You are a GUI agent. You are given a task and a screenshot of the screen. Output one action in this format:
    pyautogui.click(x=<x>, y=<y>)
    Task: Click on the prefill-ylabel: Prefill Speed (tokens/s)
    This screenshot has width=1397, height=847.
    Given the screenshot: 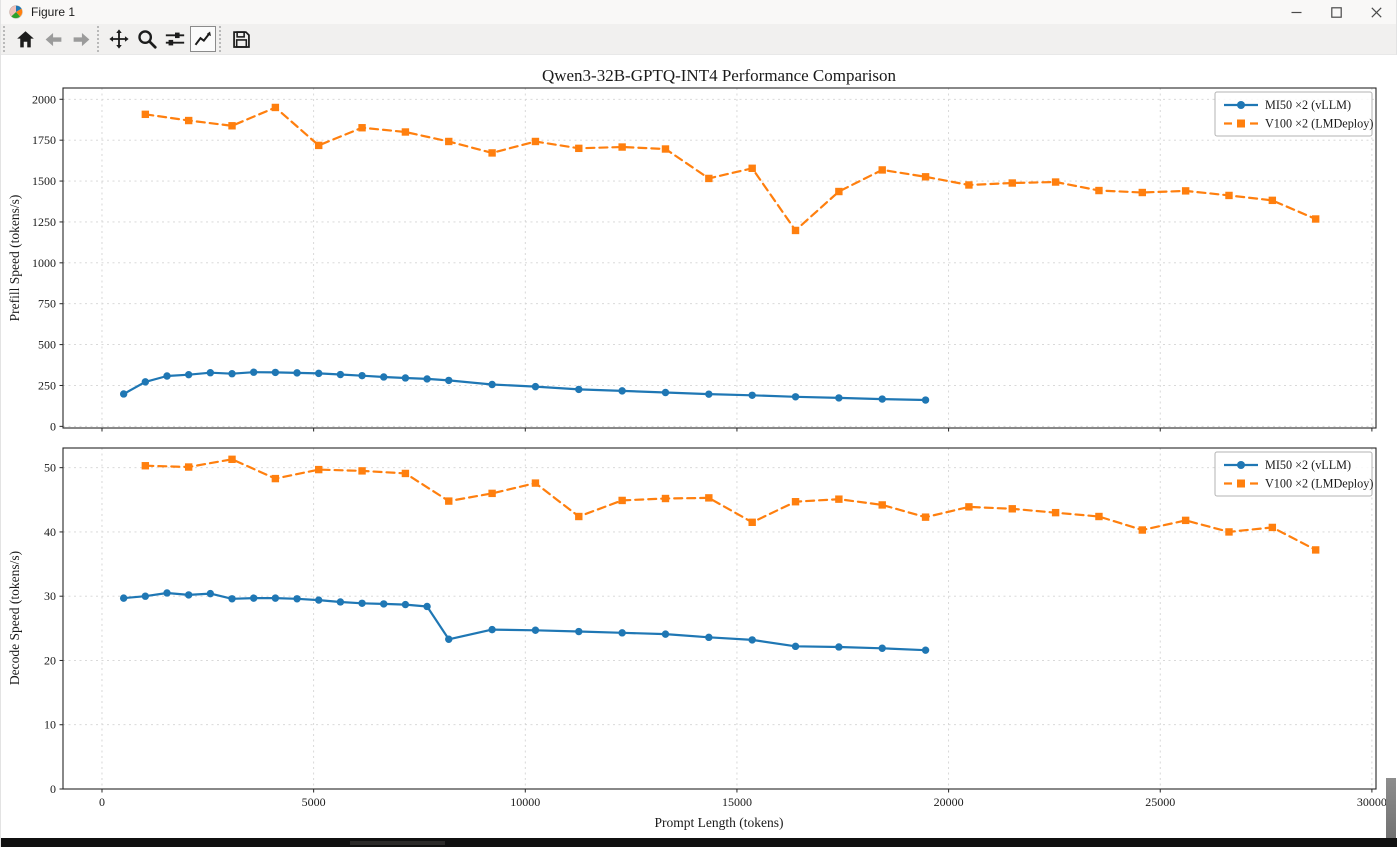 What is the action you would take?
    pyautogui.click(x=14, y=258)
    